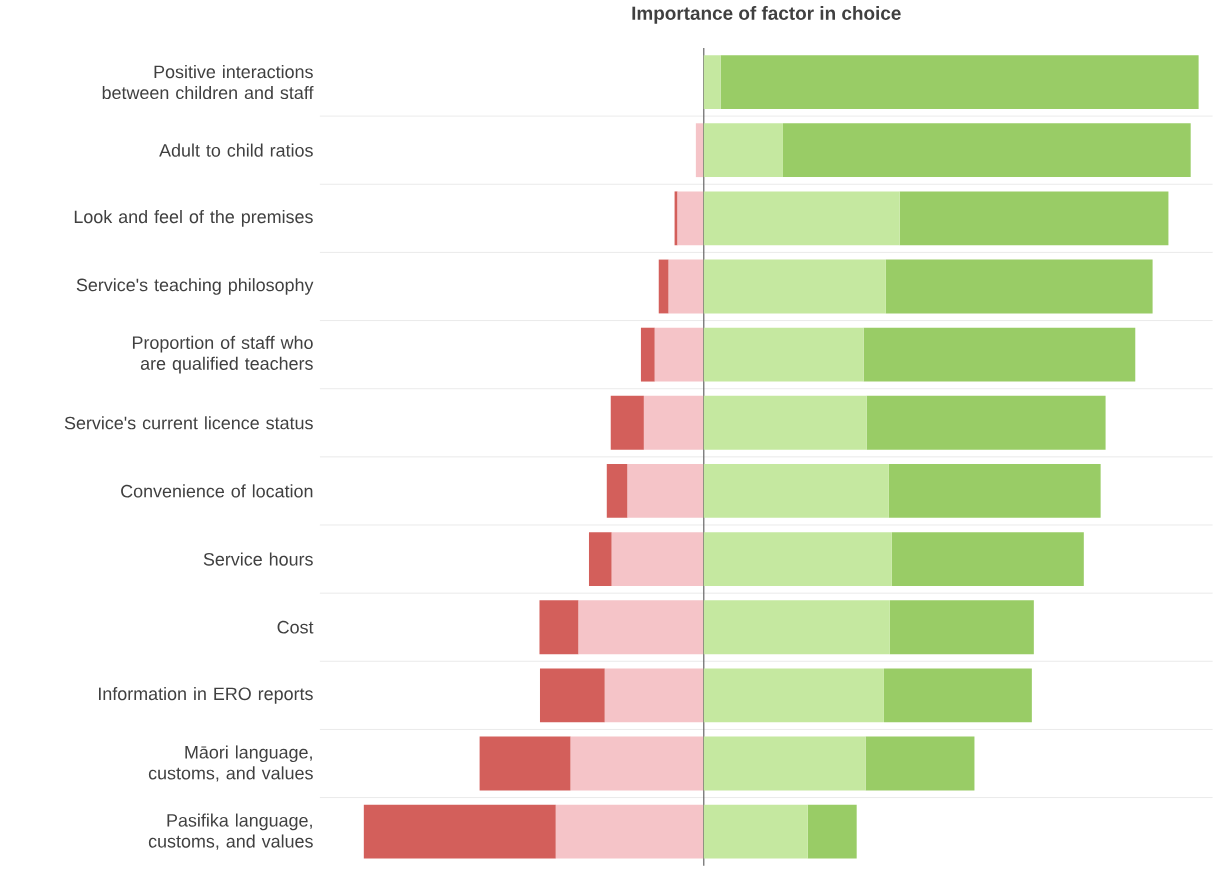 This screenshot has height=874, width=1213. What do you see at coordinates (195, 286) in the screenshot?
I see `y-tick-label: Service's teaching philosophy` at bounding box center [195, 286].